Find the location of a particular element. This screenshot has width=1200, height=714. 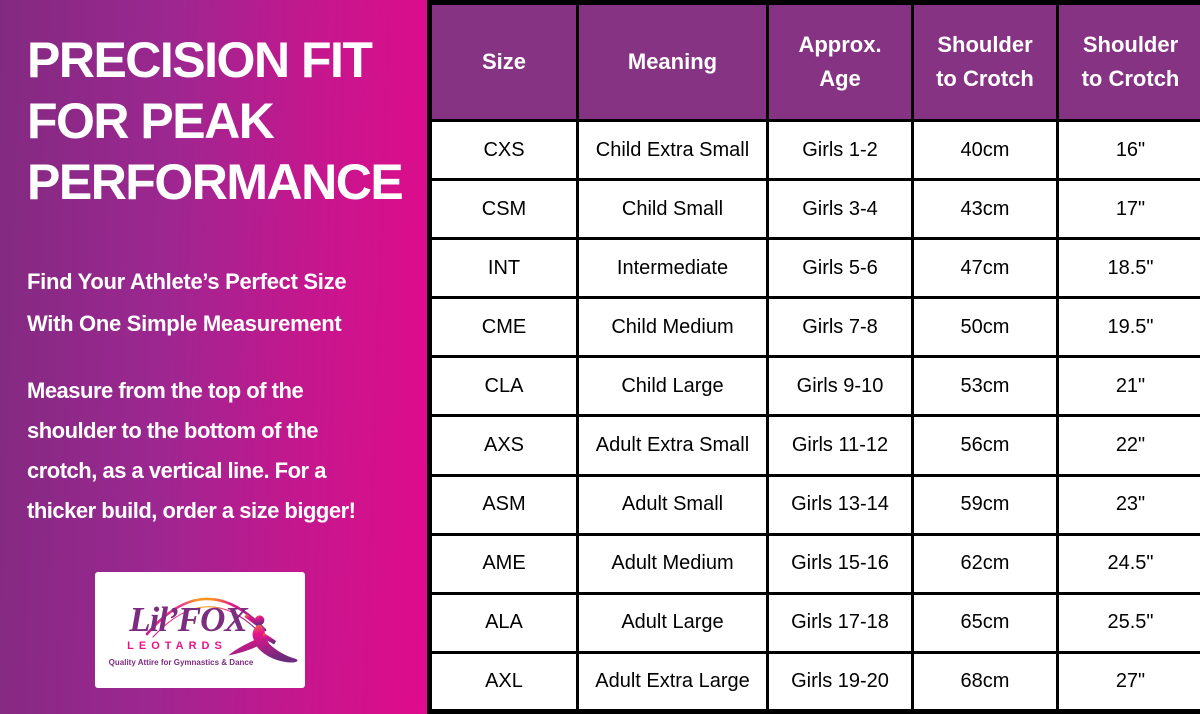

table-cell: 40cm is located at coordinates (985, 150).